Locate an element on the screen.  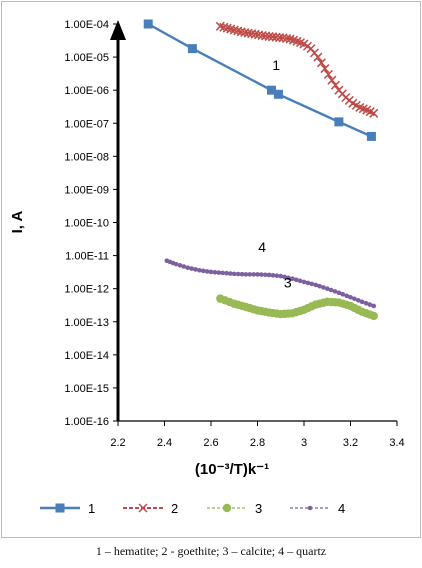
legend: 1 2 3 4 is located at coordinates (192, 508).